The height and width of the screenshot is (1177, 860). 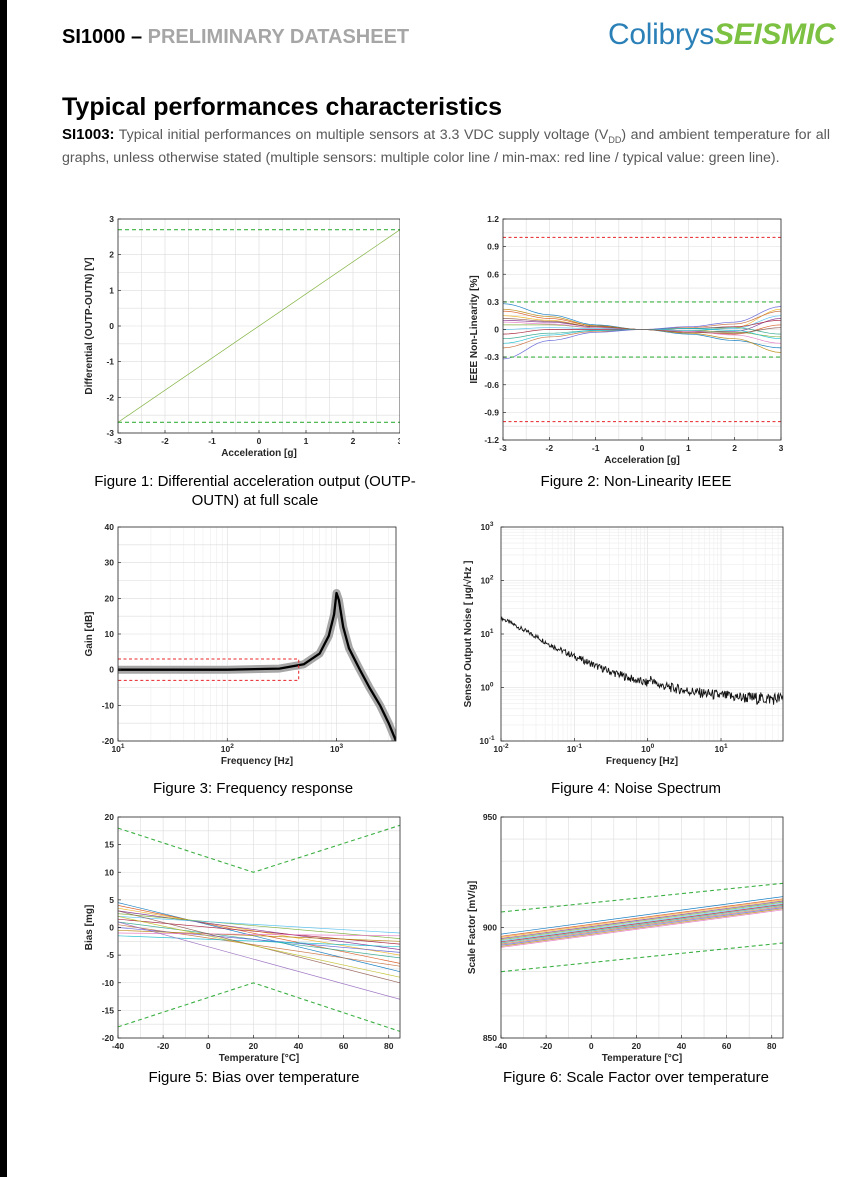 I want to click on fig2-x-axis-label: Acceleration [g], so click(x=642, y=460).